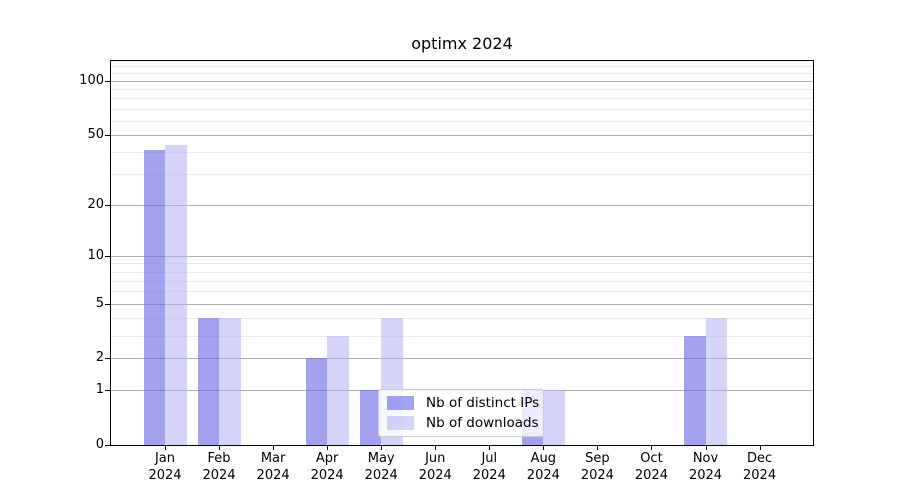  What do you see at coordinates (154, 297) in the screenshot?
I see `bar-jan-distinct-ips` at bounding box center [154, 297].